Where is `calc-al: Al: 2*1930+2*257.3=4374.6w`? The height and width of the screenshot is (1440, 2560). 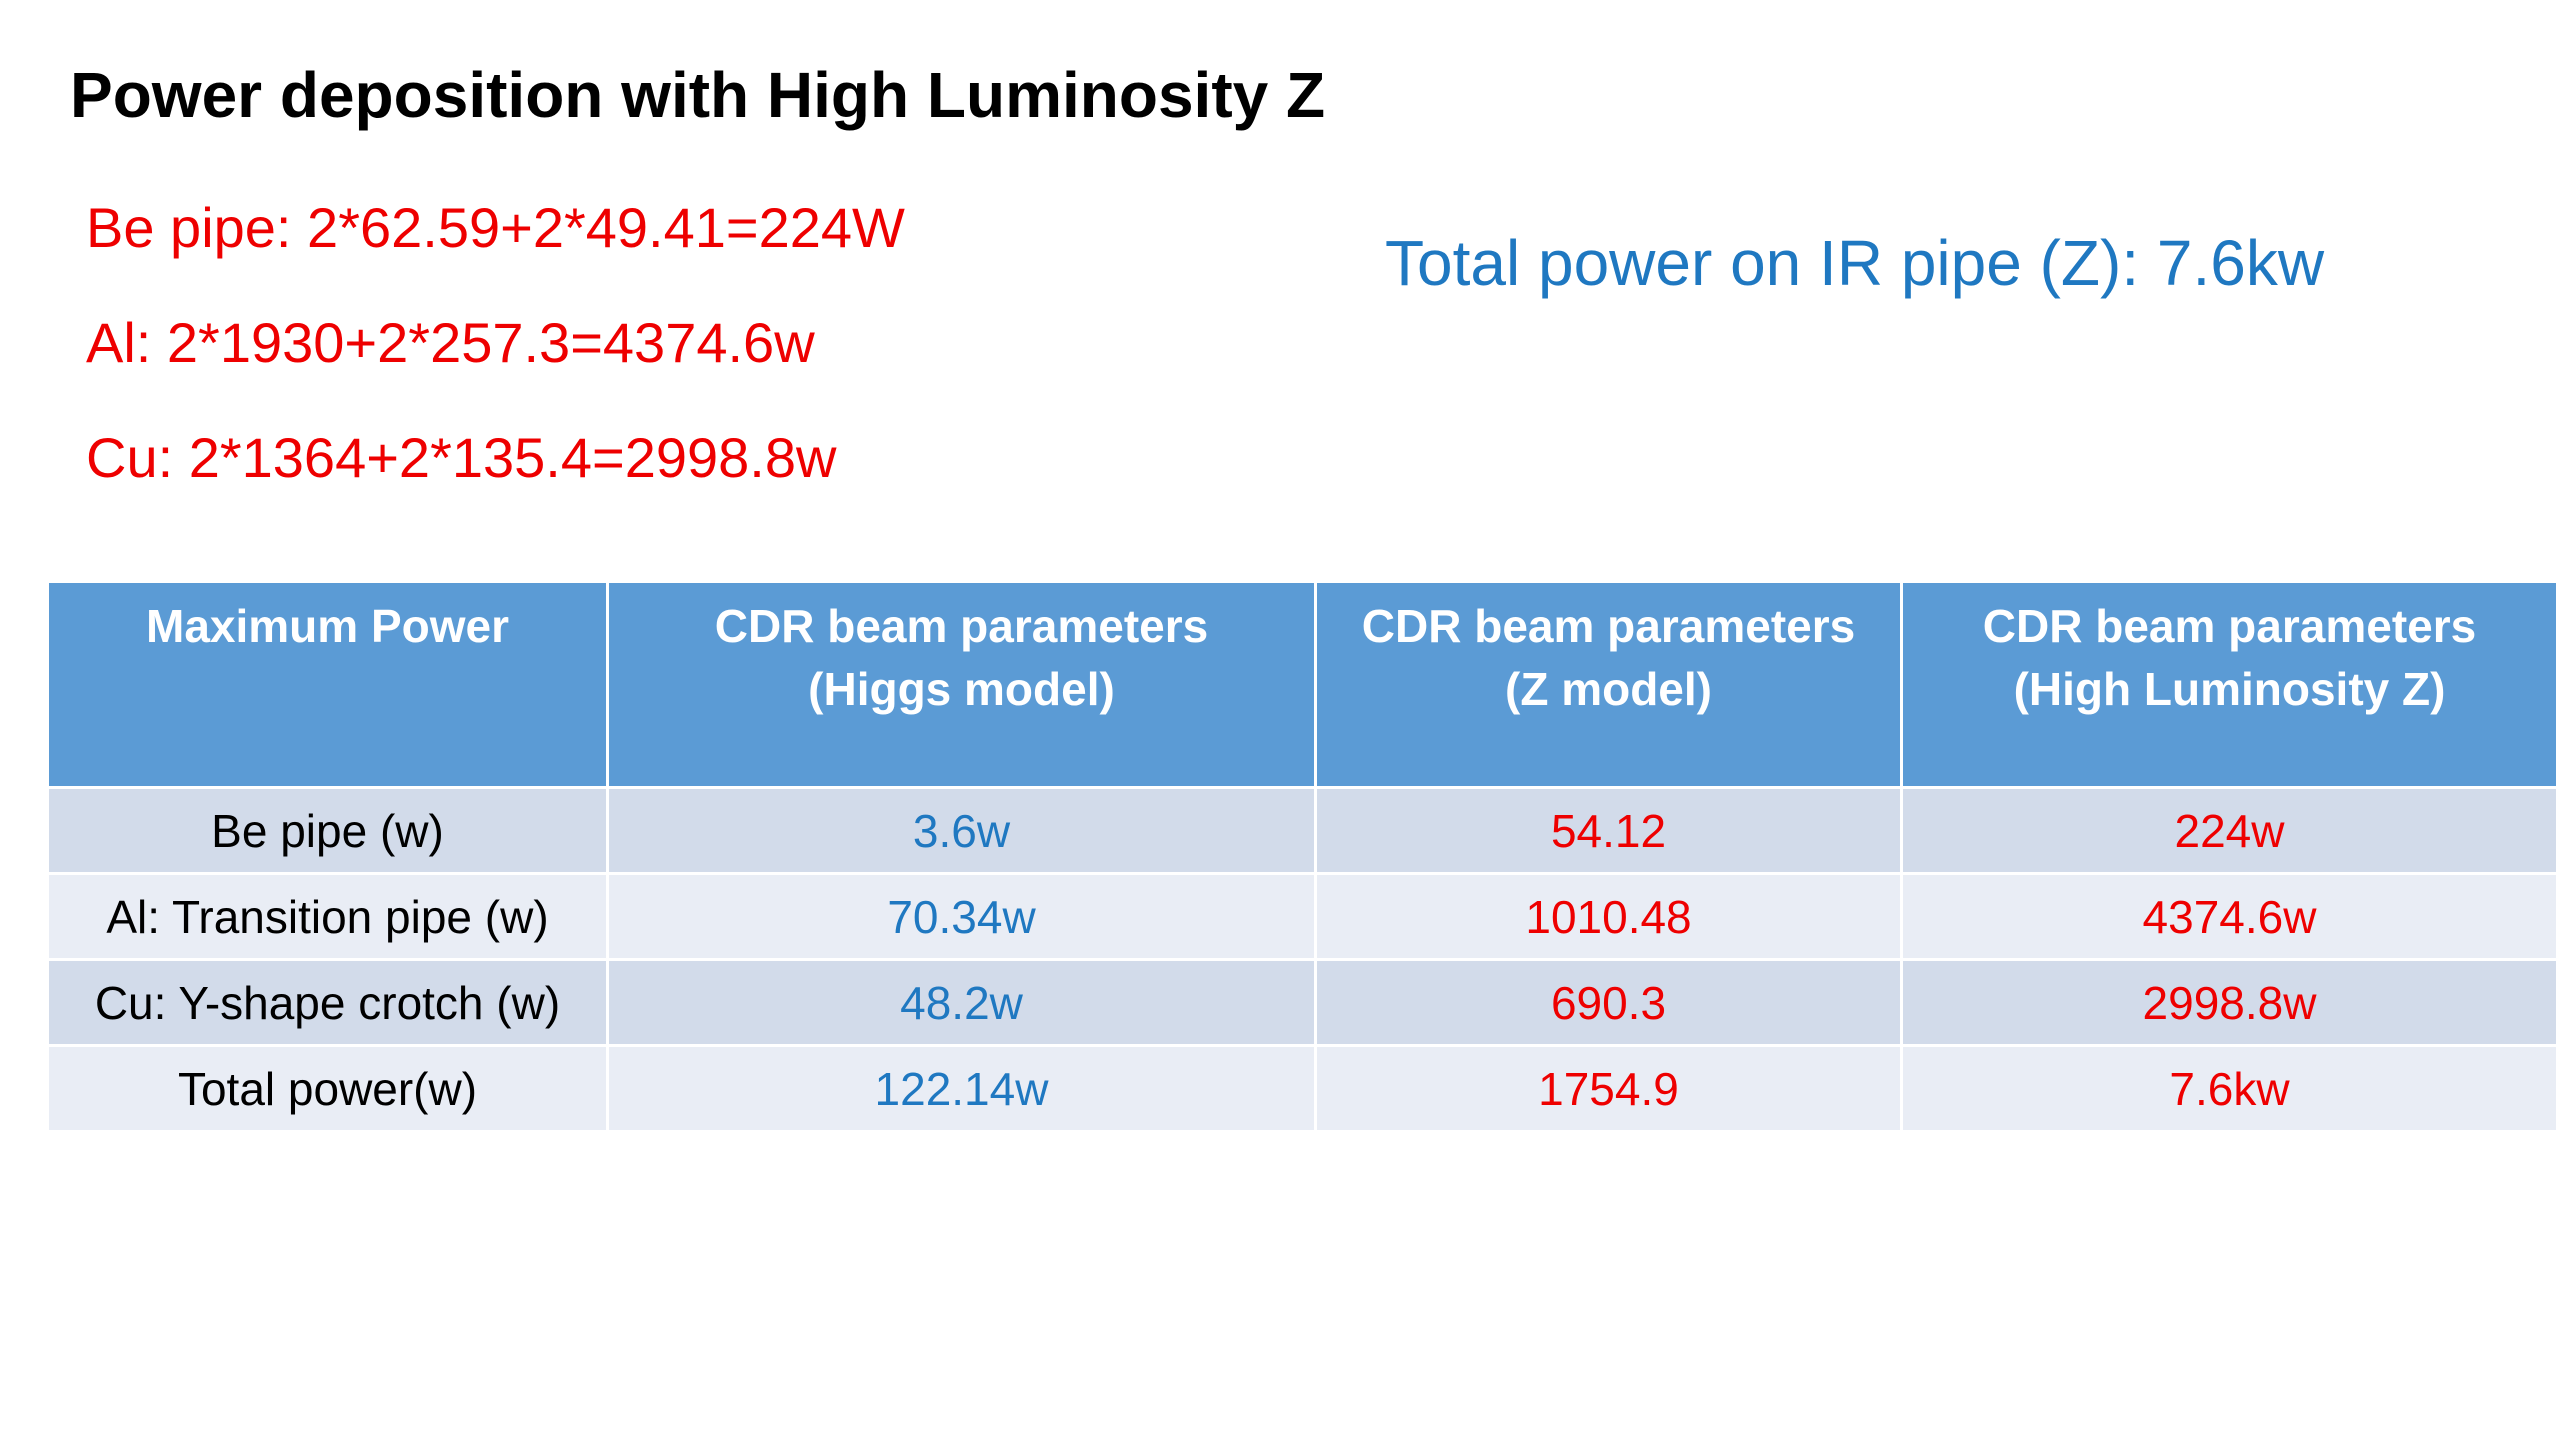
calc-al: Al: 2*1930+2*257.3=4374.6w is located at coordinates (450, 342).